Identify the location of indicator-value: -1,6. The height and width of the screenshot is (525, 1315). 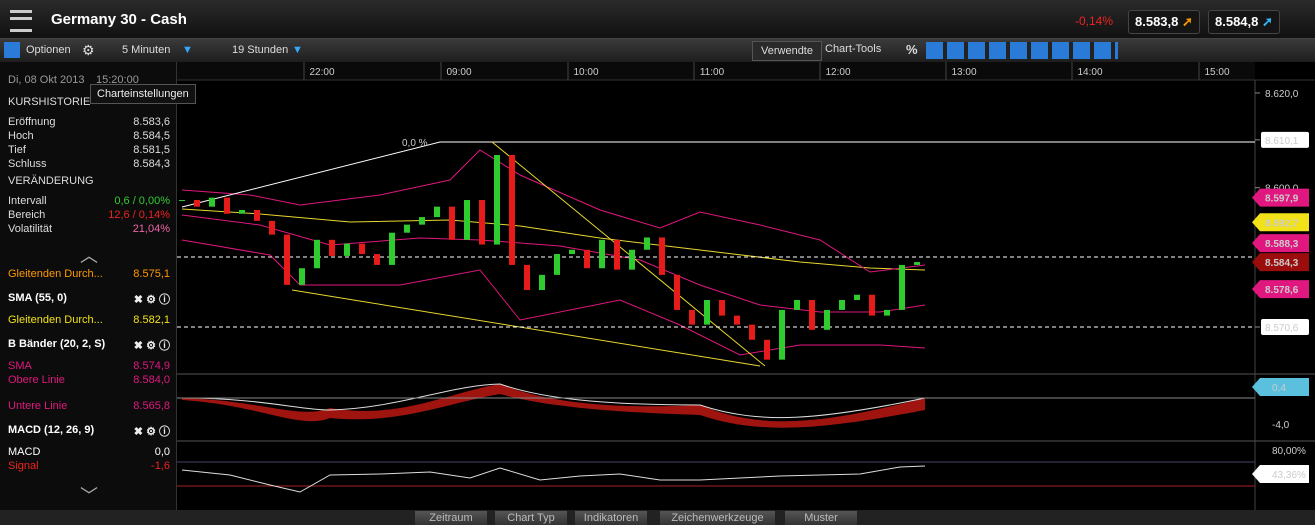
(160, 466).